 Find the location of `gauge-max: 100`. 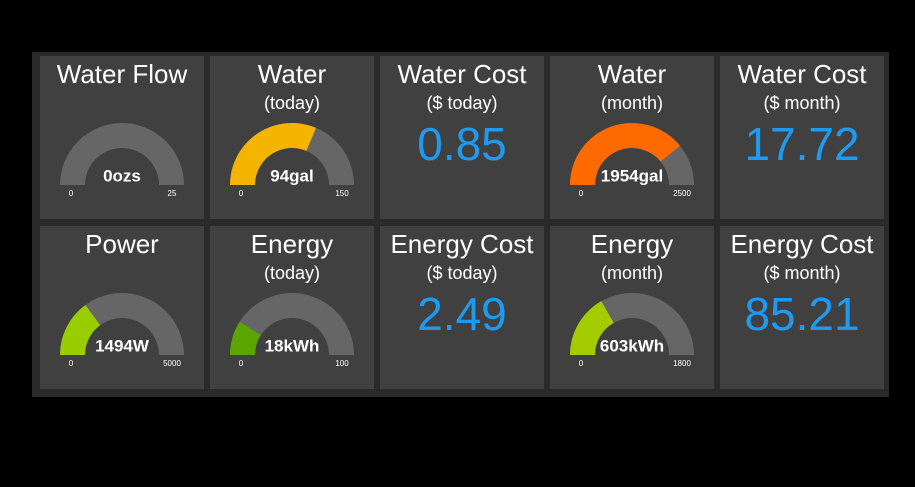

gauge-max: 100 is located at coordinates (342, 363).